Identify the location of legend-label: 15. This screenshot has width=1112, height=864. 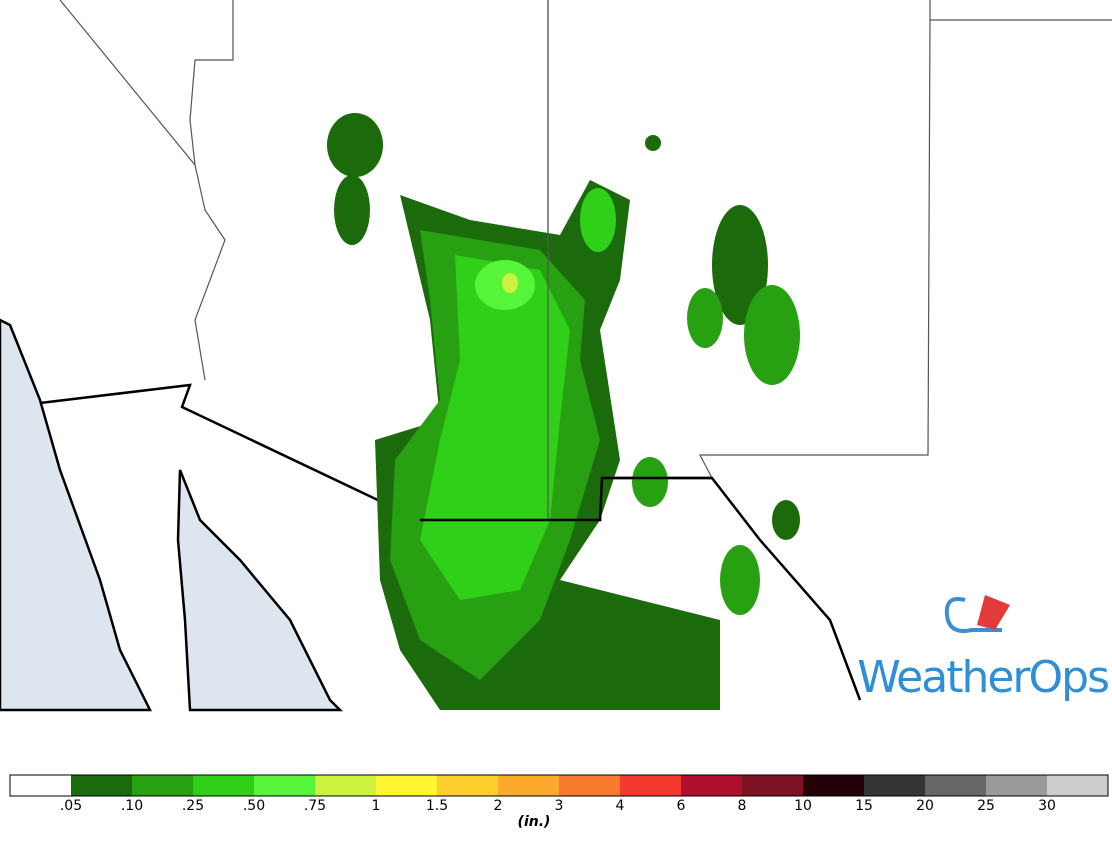
(864, 806).